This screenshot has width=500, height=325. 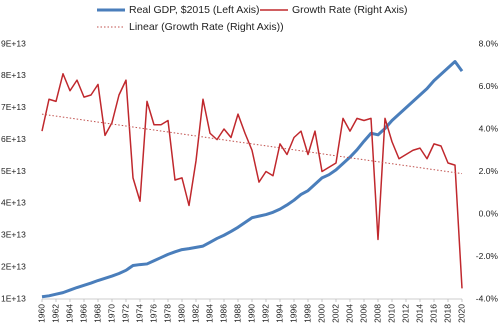 What do you see at coordinates (55, 313) in the screenshot?
I see `x-tick-label: 1962` at bounding box center [55, 313].